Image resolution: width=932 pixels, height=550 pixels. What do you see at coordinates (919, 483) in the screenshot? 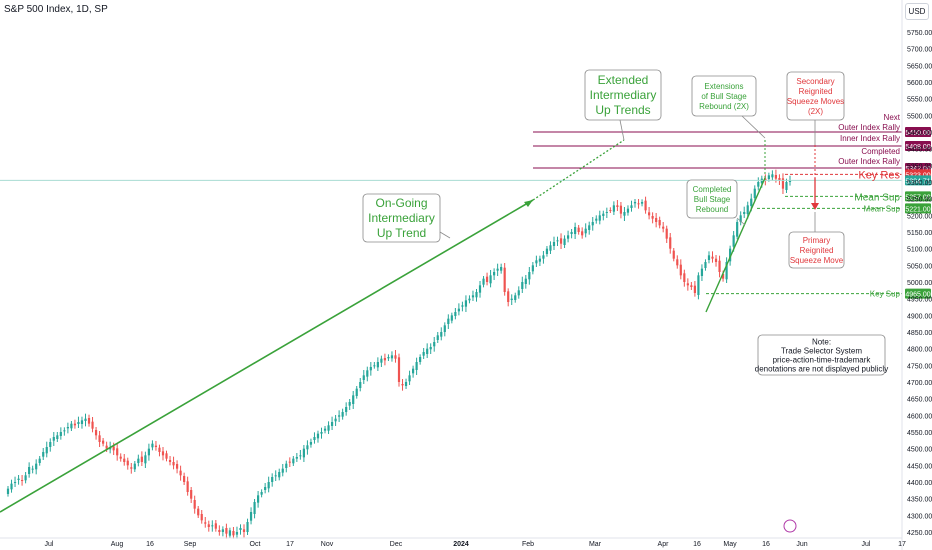
I see `y-tick-label: 4400.00` at bounding box center [919, 483].